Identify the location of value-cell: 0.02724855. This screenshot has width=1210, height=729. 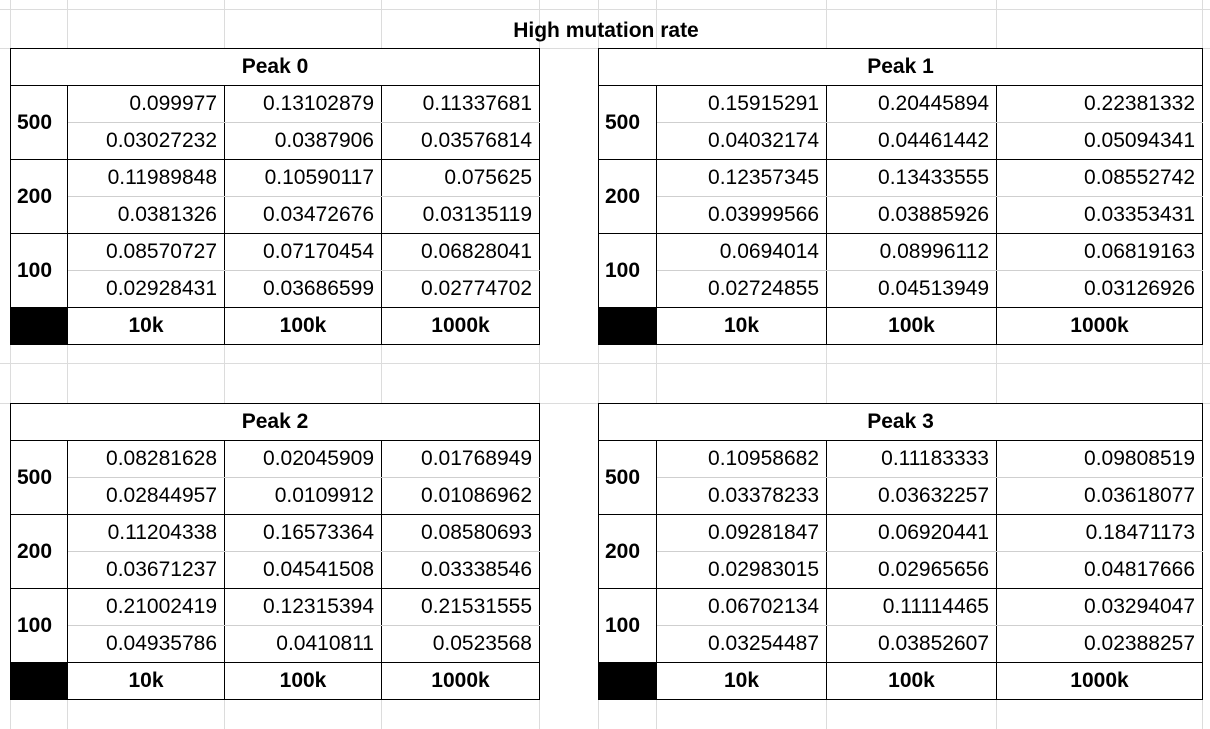
(741, 289).